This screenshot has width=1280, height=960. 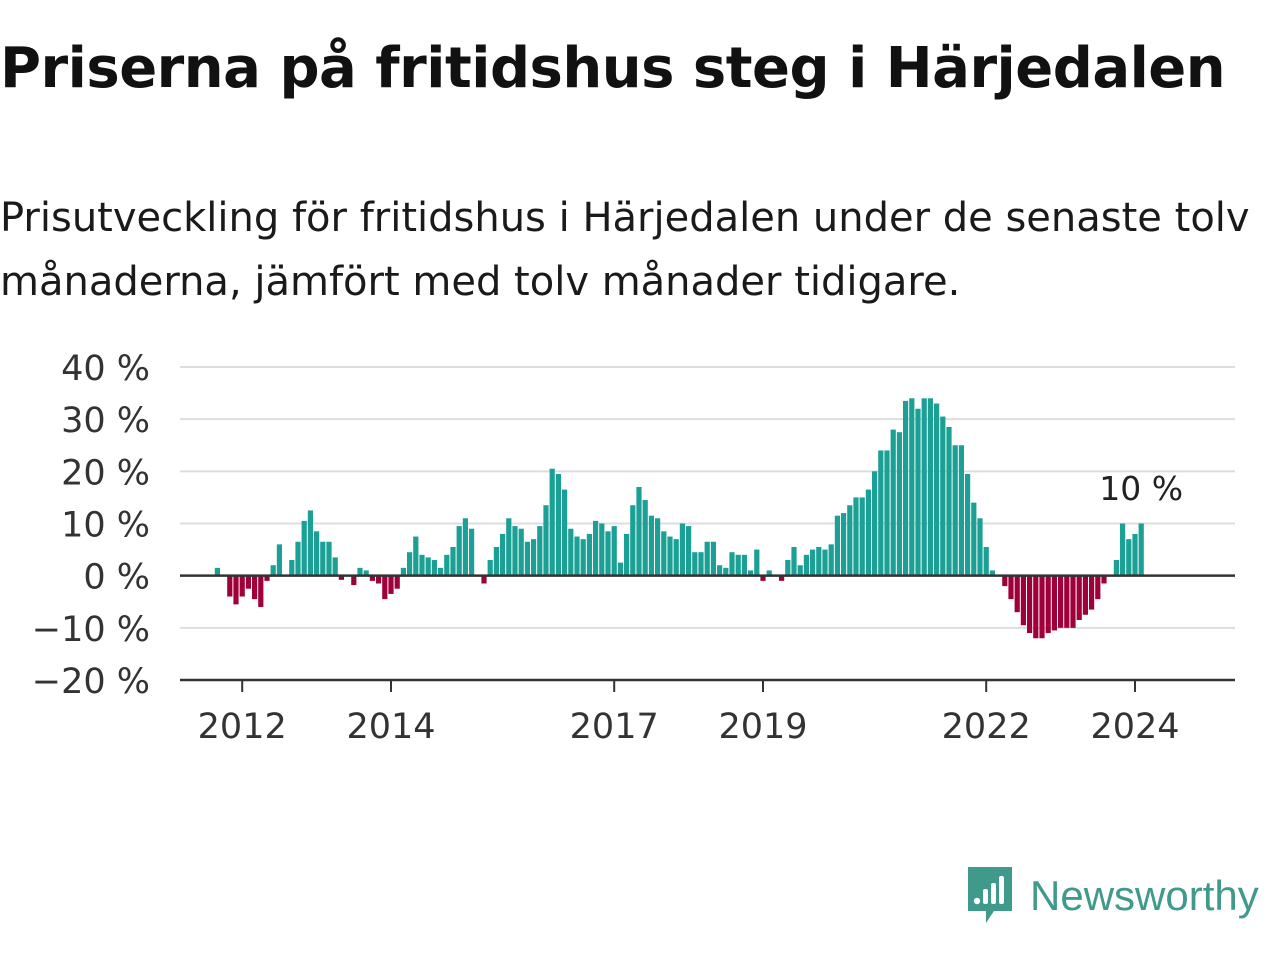 What do you see at coordinates (91, 630) in the screenshot?
I see `y-tick-label: −10 %` at bounding box center [91, 630].